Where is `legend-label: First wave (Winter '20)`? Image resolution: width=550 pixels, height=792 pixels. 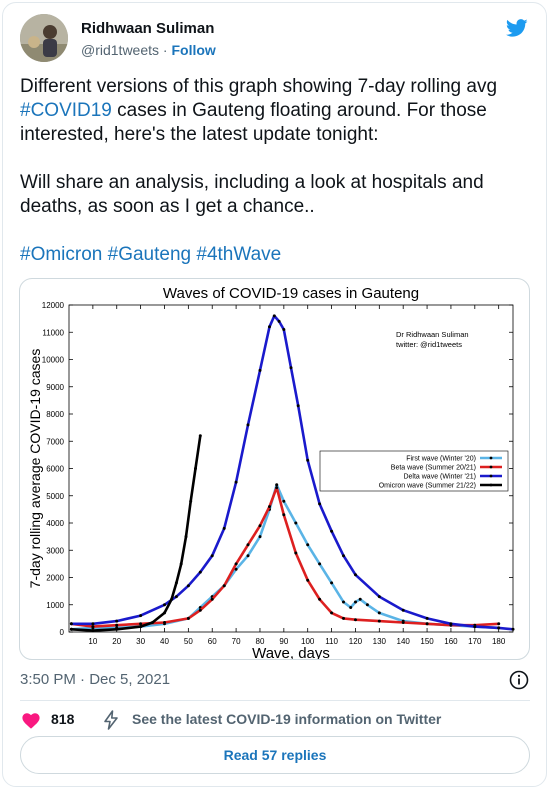 legend-label: First wave (Winter '20) is located at coordinates (441, 459).